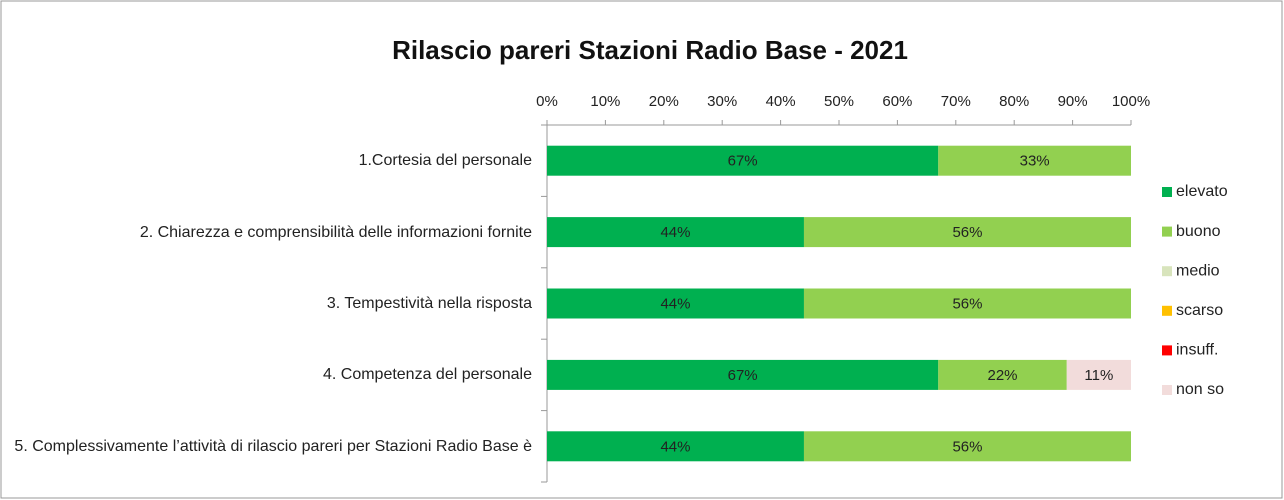 The width and height of the screenshot is (1284, 500). Describe the element at coordinates (605, 101) in the screenshot. I see `x-tick-label: 10%` at that location.